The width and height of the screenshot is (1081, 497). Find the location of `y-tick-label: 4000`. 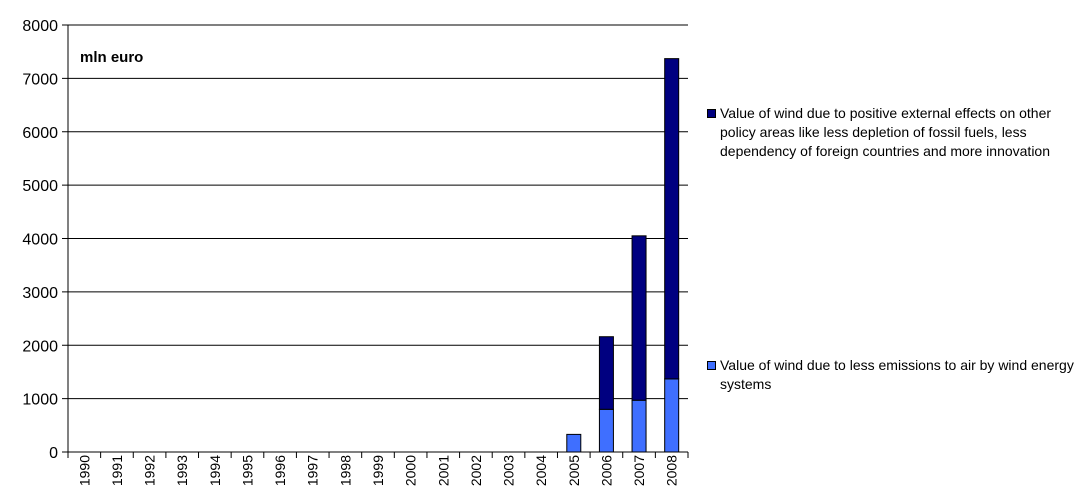

y-tick-label: 4000 is located at coordinates (40, 240).